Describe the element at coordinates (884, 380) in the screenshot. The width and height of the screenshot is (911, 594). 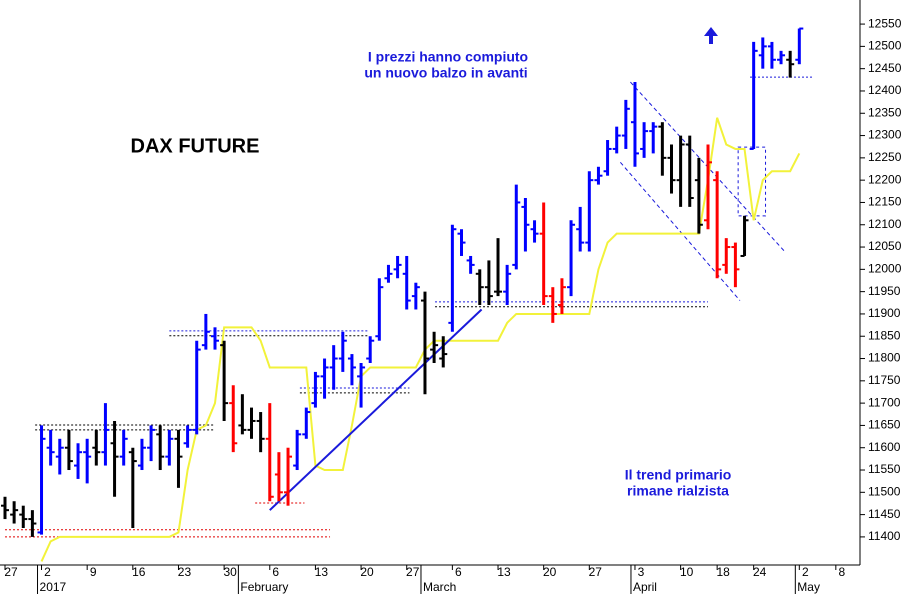
I see `y-tick-label: 11750` at that location.